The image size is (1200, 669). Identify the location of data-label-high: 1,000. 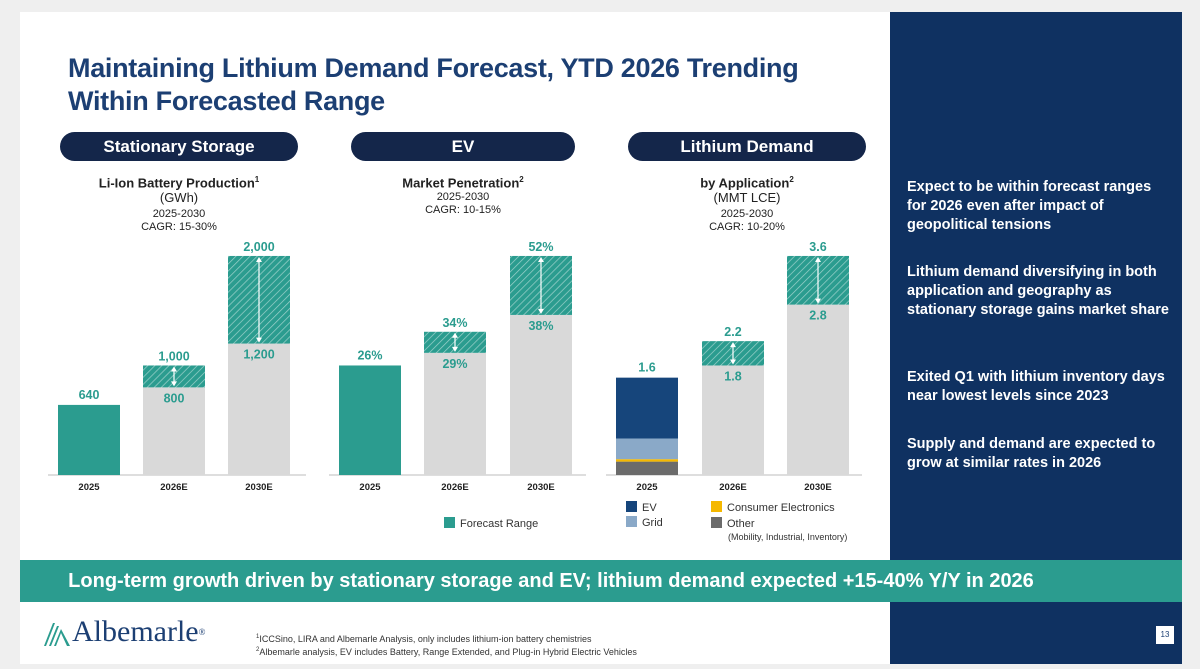
(173, 356).